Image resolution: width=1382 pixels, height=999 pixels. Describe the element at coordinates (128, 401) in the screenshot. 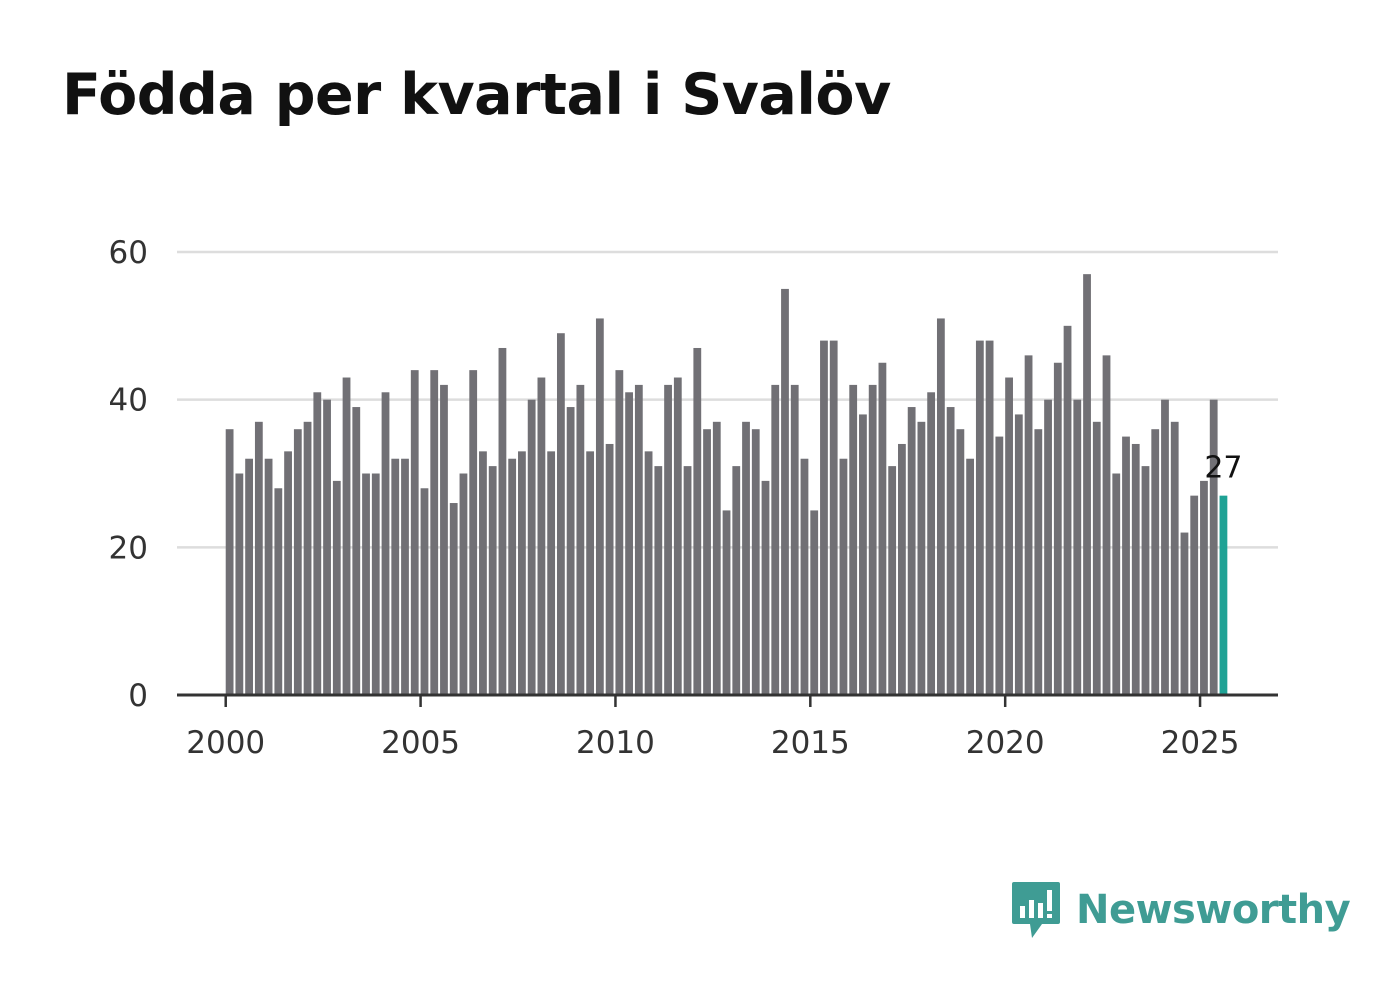

I see `y-tick-label: 40` at that location.